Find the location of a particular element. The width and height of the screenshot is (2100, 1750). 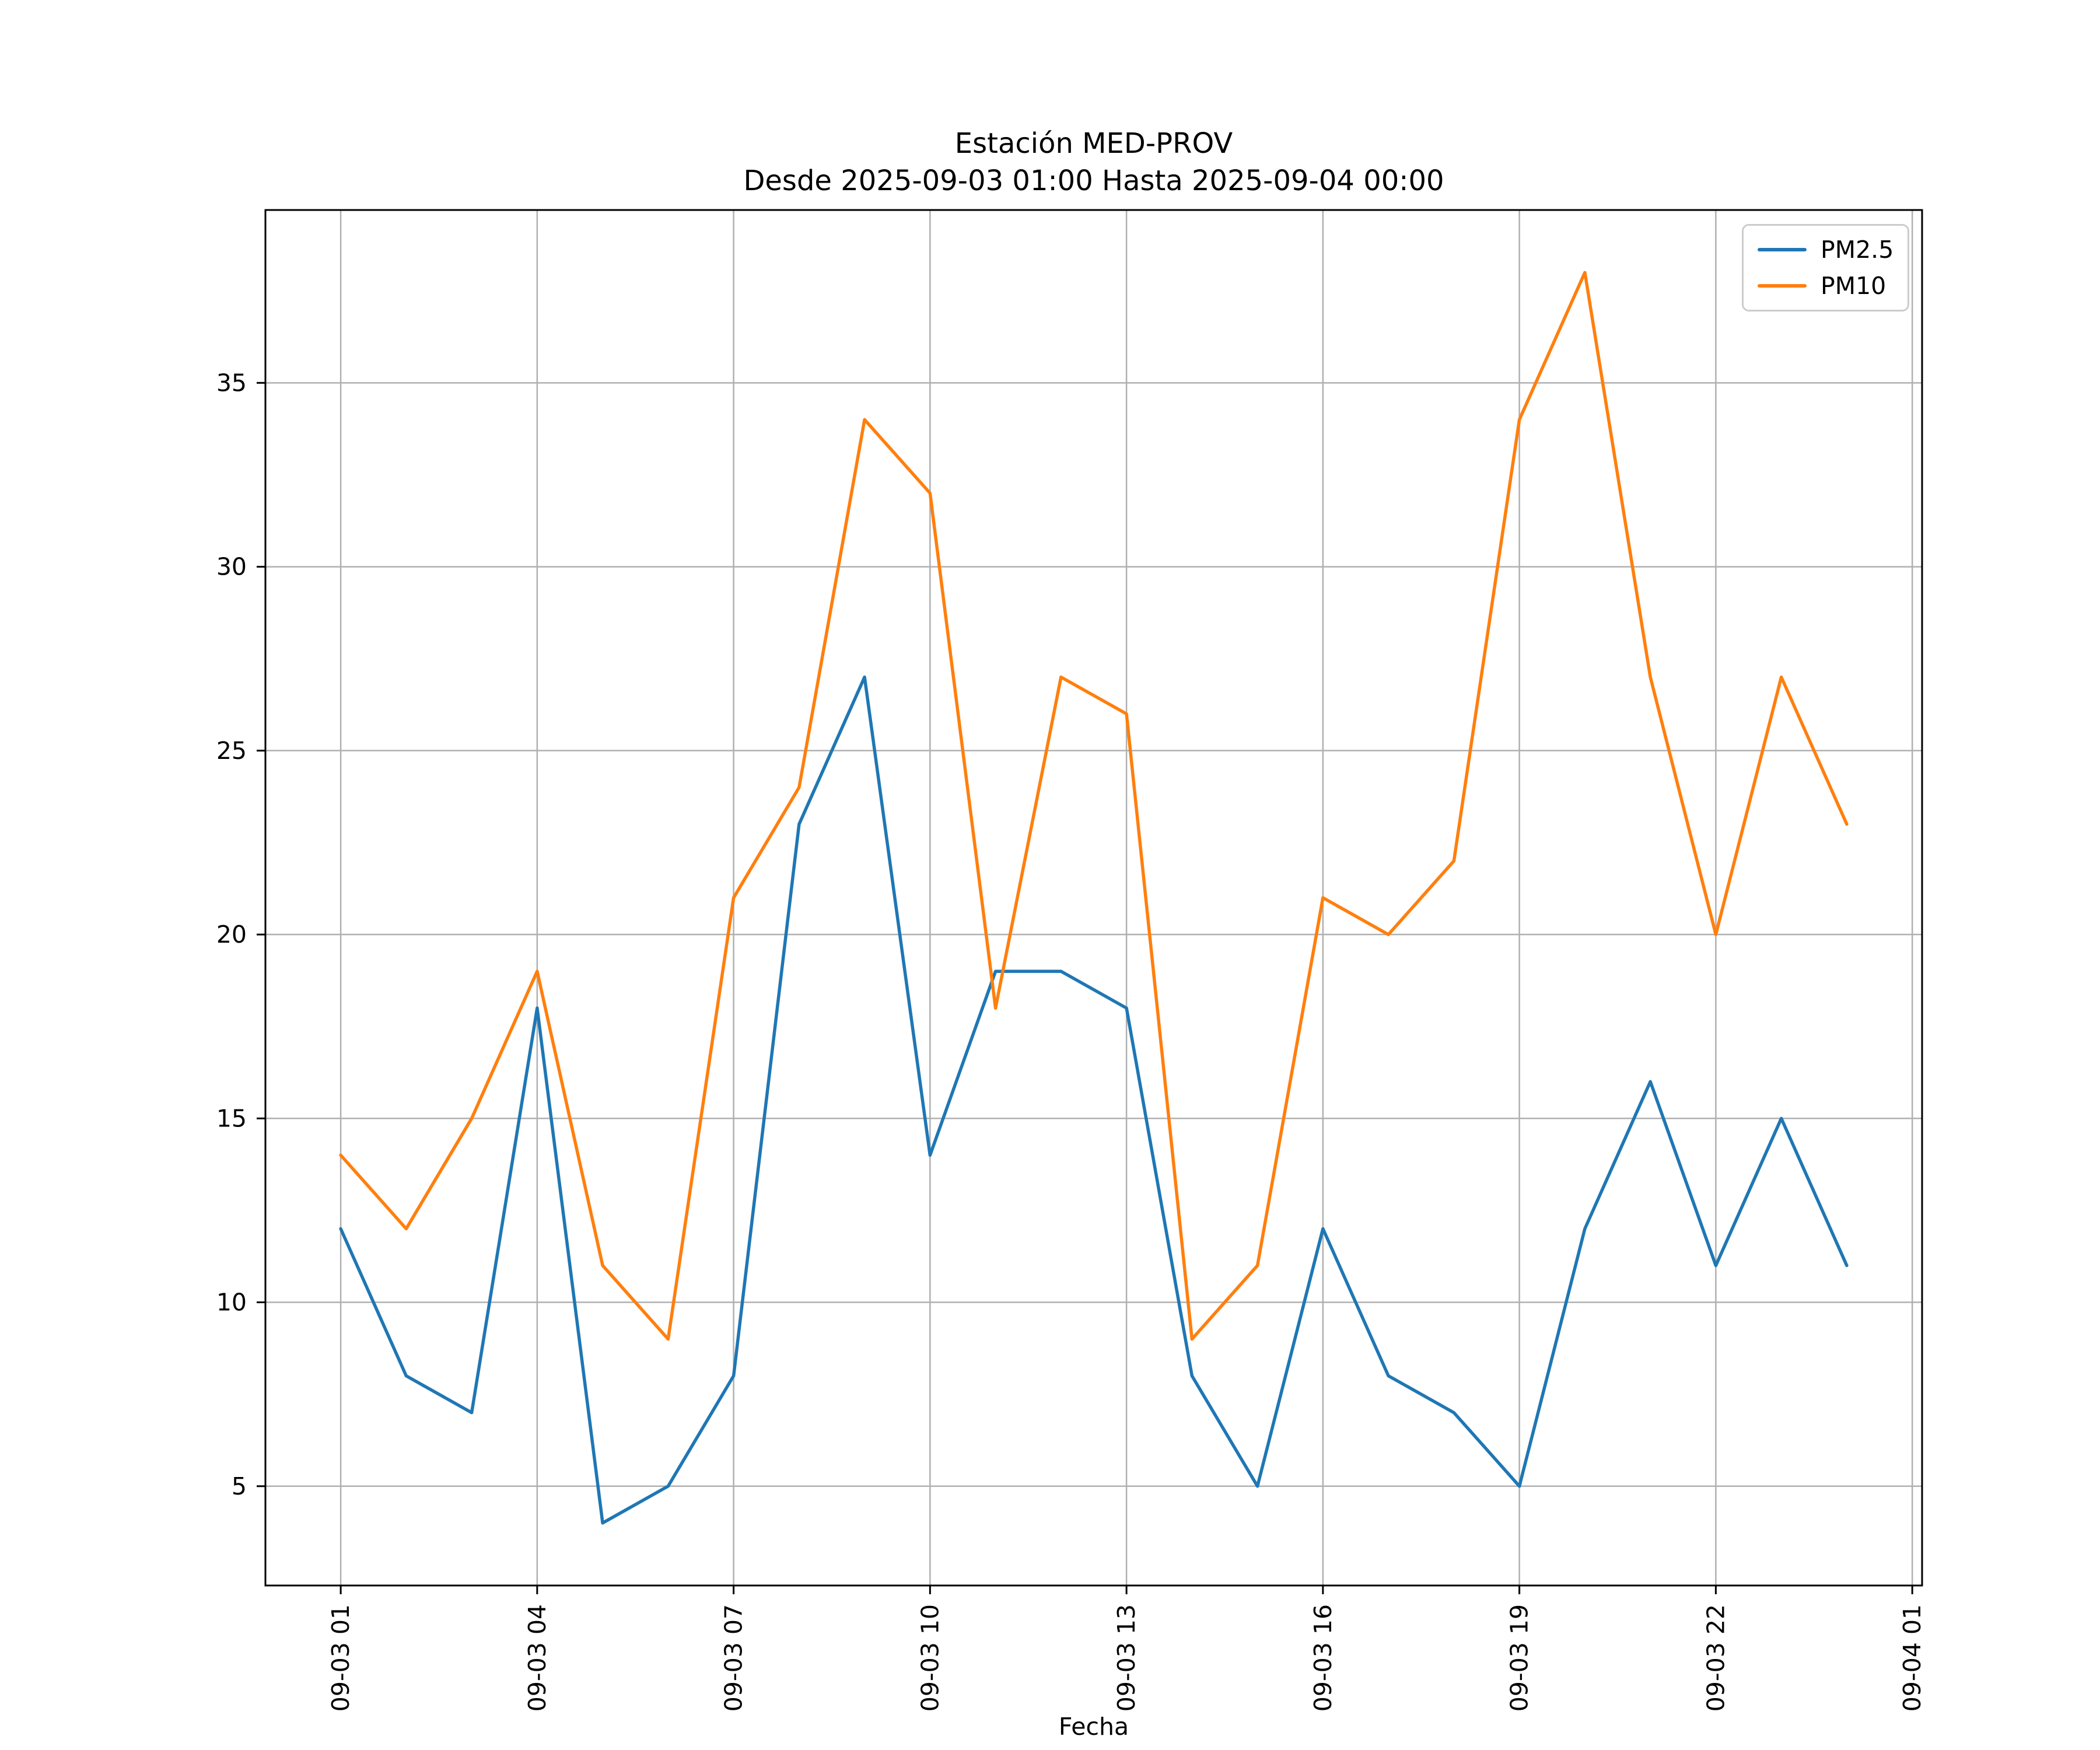

legend-label-pm10: PM10 is located at coordinates (1854, 286).